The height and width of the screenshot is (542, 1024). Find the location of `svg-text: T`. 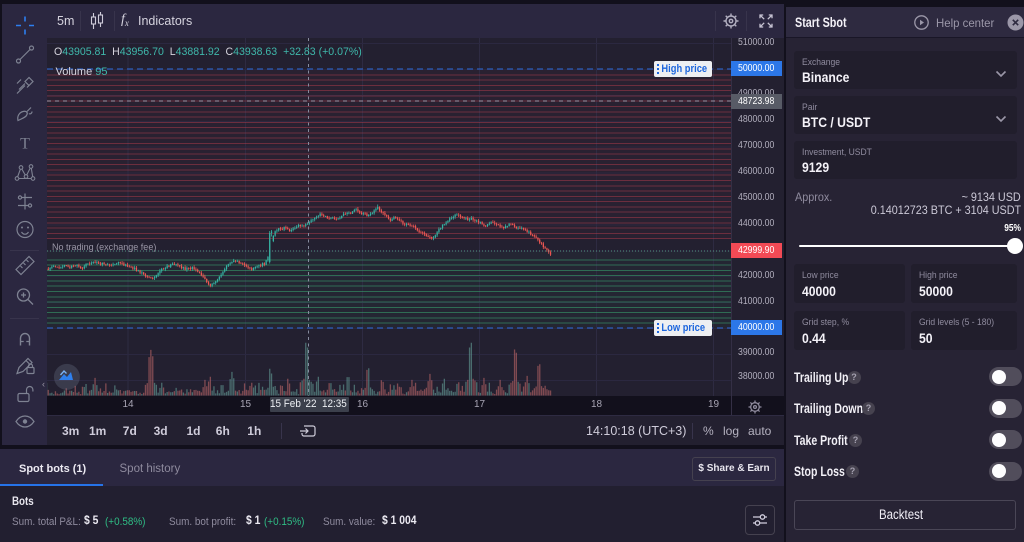

svg-text: T is located at coordinates (25, 144).